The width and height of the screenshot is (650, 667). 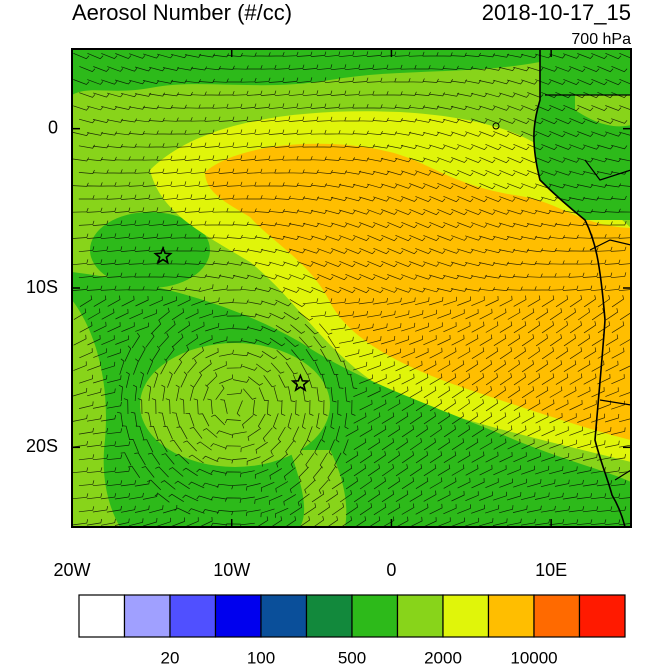 I want to click on borders, so click(x=588, y=287).